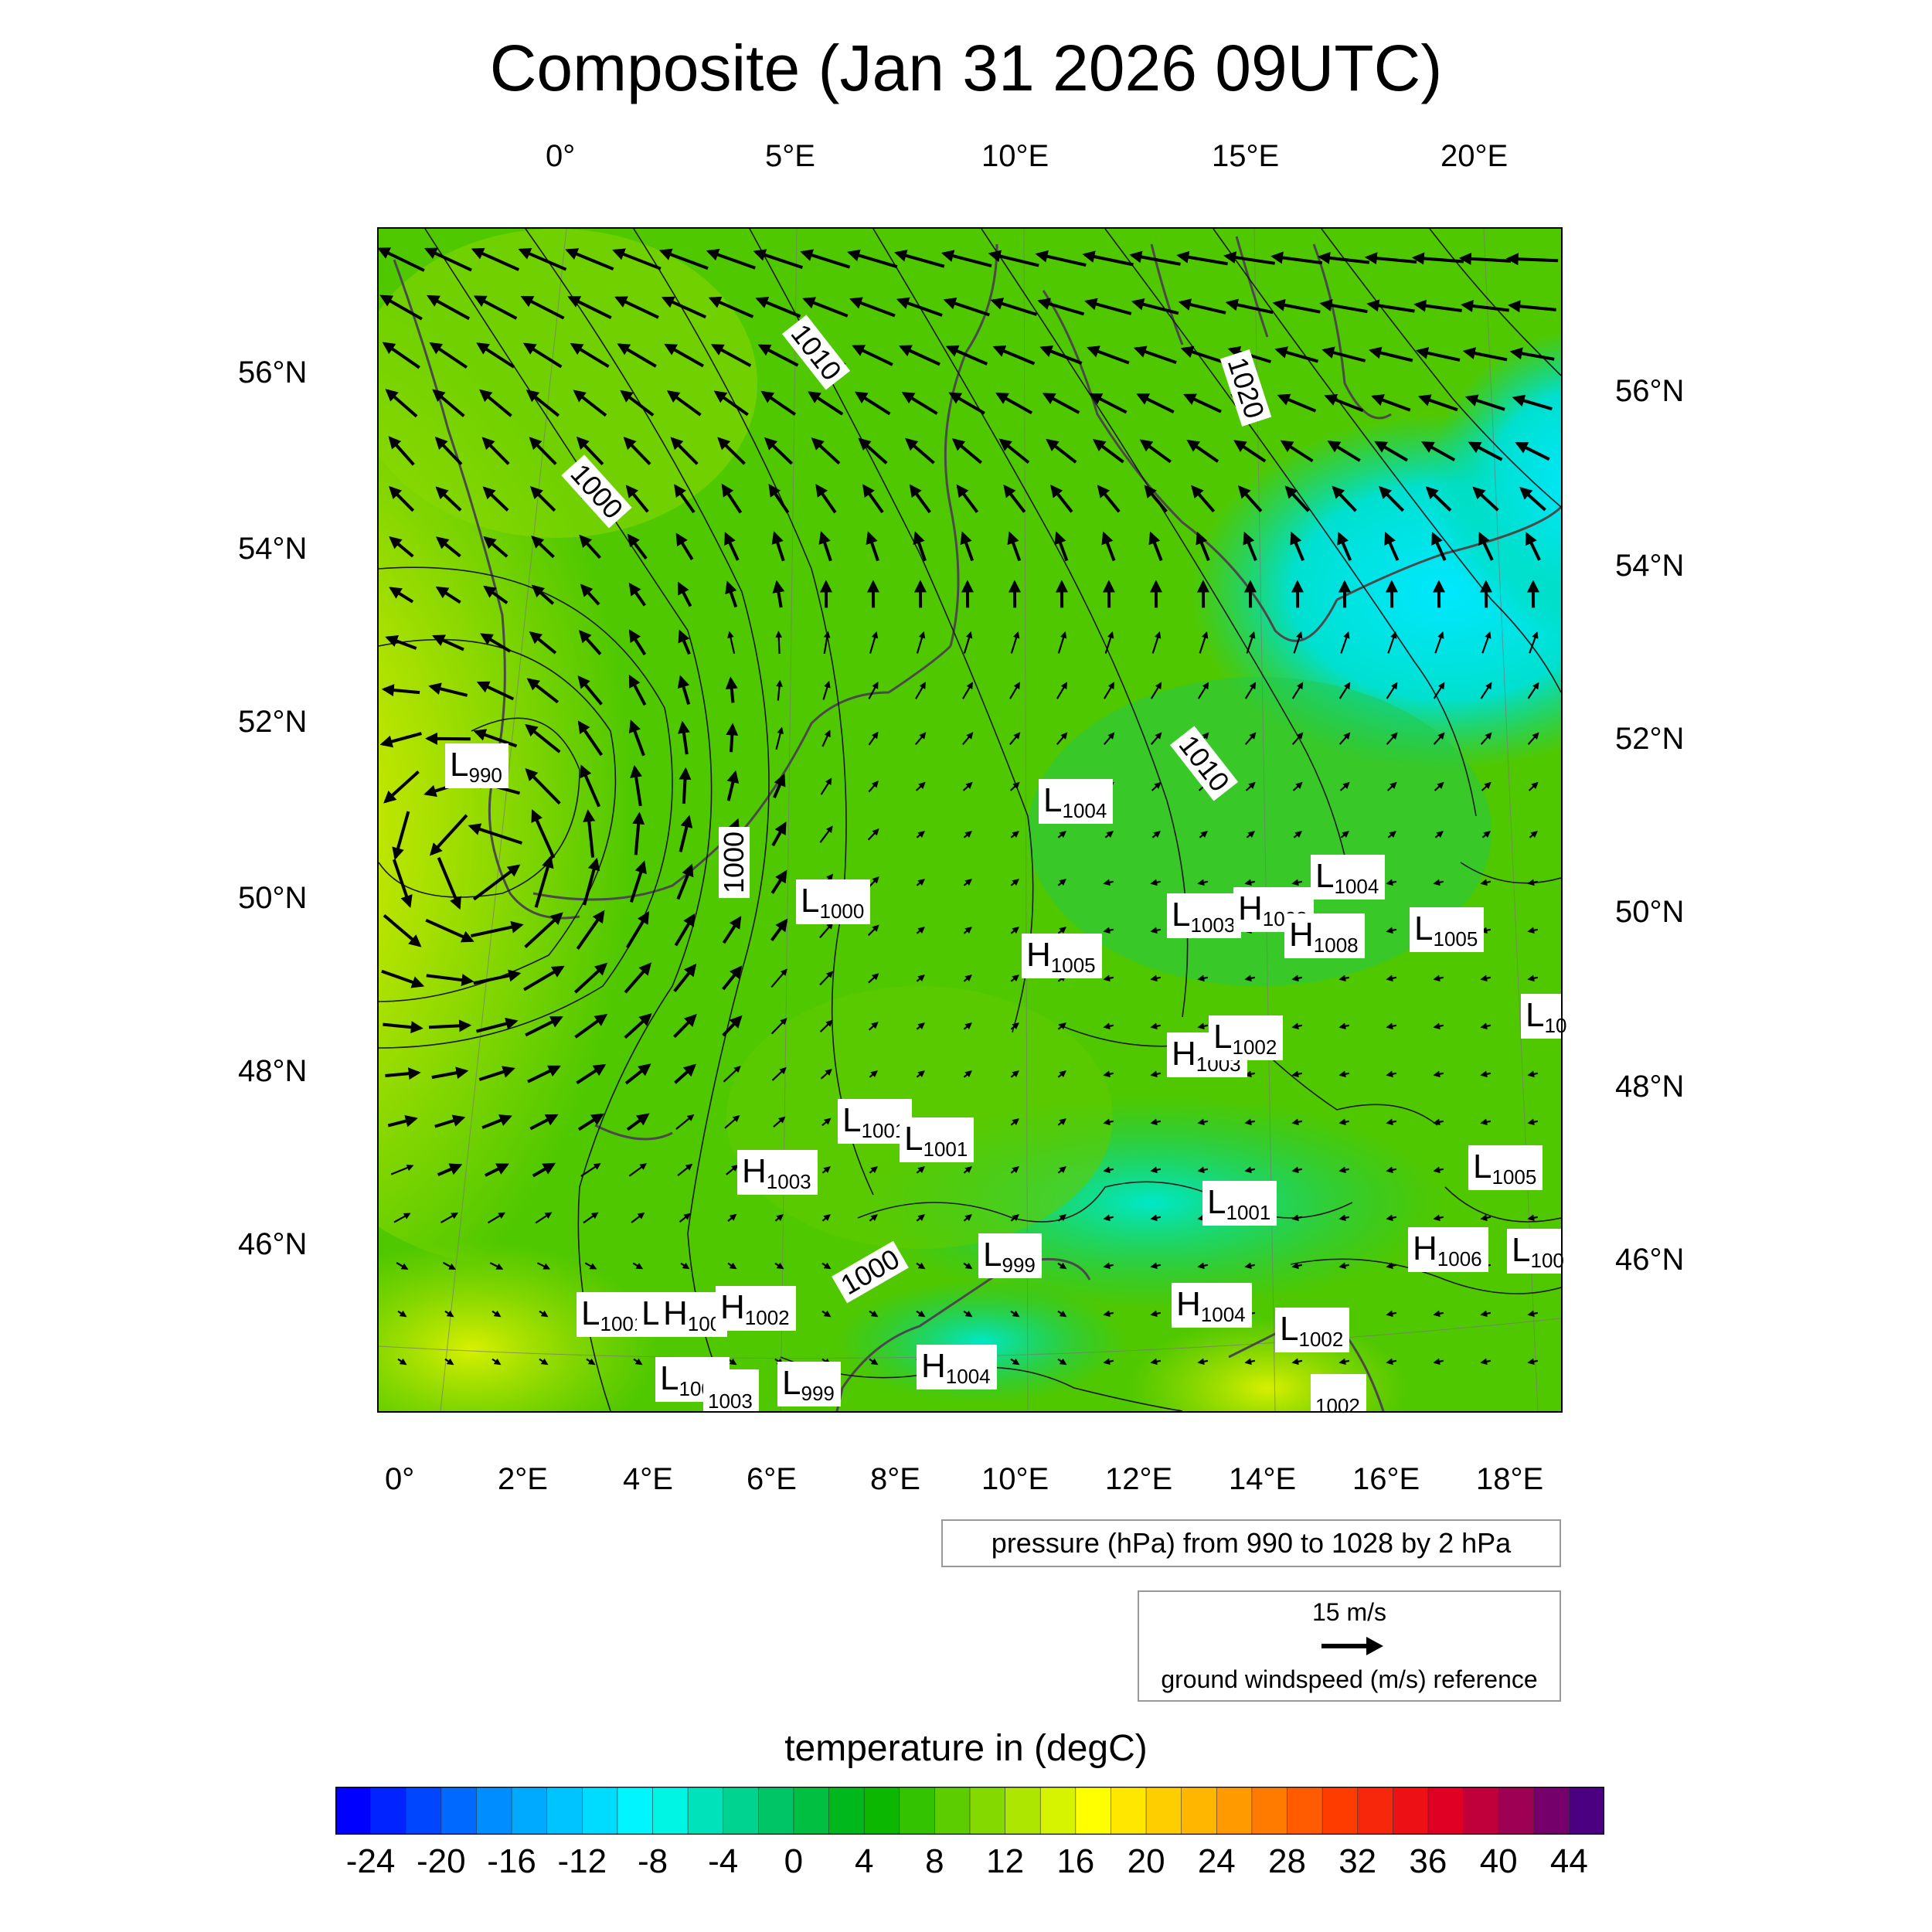 The height and width of the screenshot is (1932, 1932). I want to click on pressure-center: H1008, so click(1325, 935).